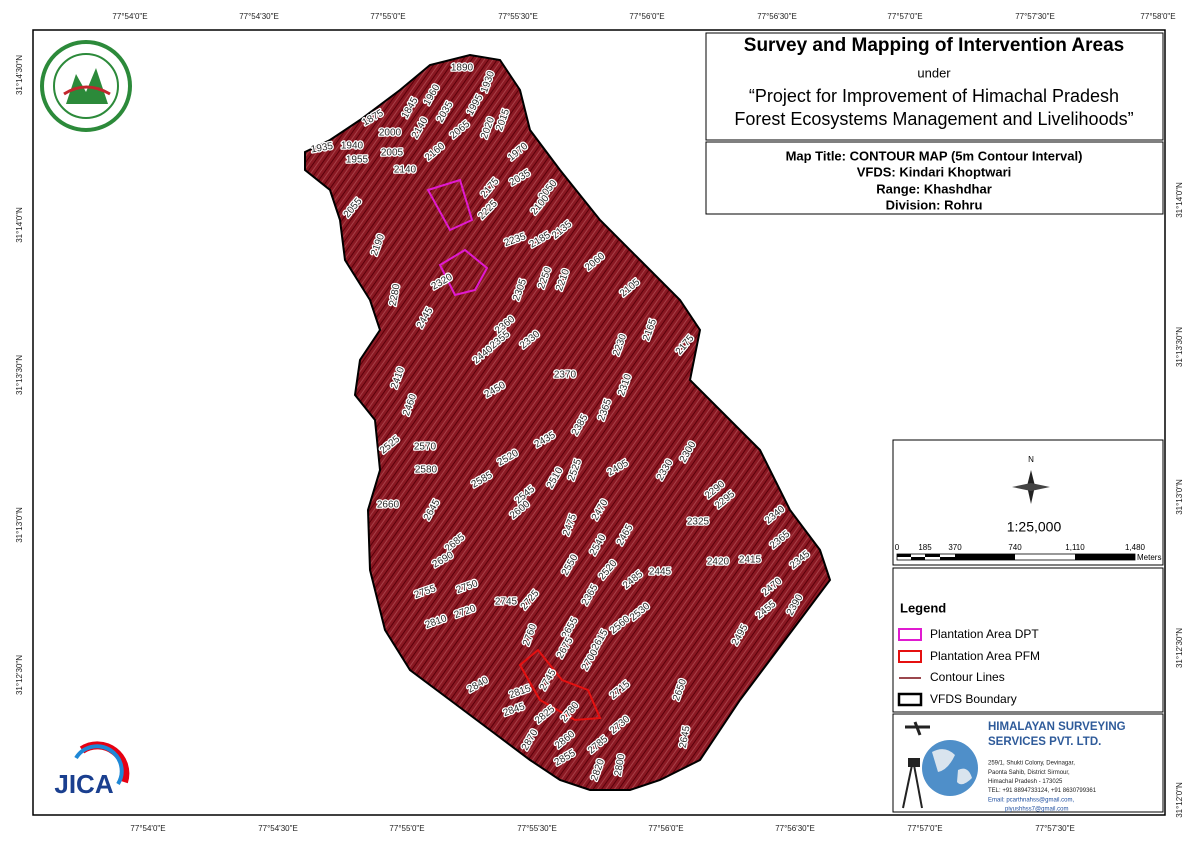 Image resolution: width=1200 pixels, height=848 pixels. Describe the element at coordinates (1157, 16) in the screenshot. I see `coordinate-label: 77°58'0"E` at that location.